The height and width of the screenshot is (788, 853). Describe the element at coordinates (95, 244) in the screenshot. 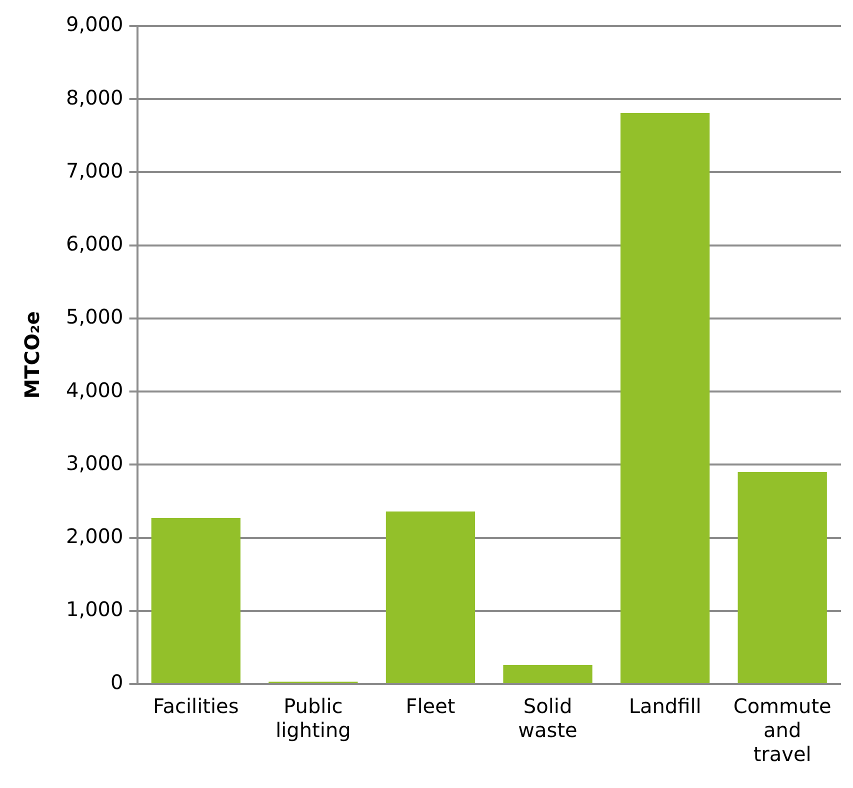

I see `y-tick-label: 6,000` at that location.